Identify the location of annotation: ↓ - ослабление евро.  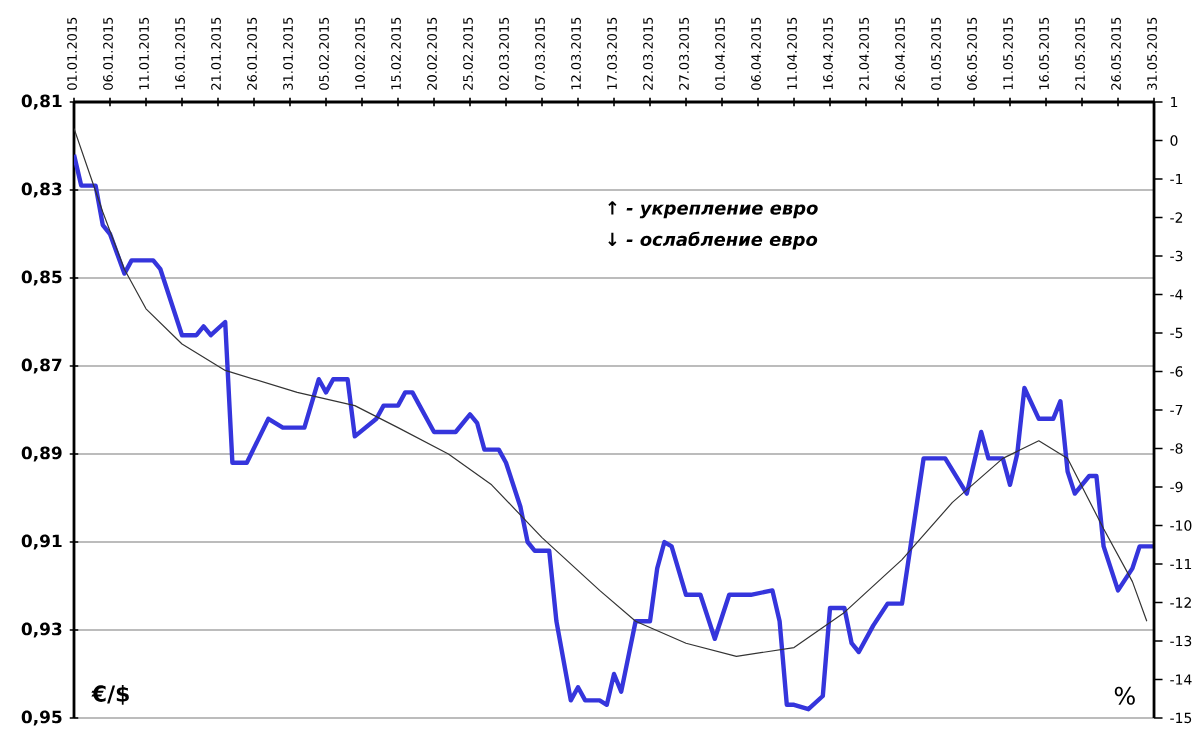
(713, 240).